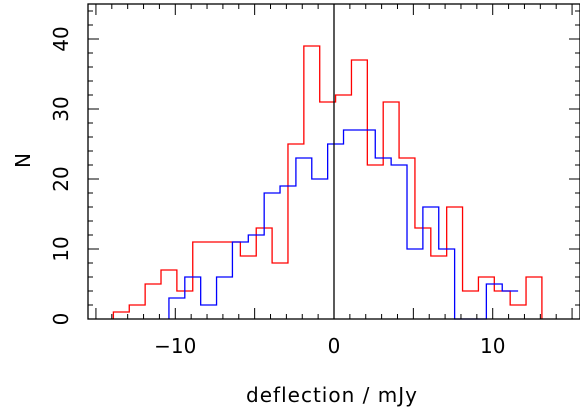  I want to click on y-tick-label: 20, so click(61, 178).